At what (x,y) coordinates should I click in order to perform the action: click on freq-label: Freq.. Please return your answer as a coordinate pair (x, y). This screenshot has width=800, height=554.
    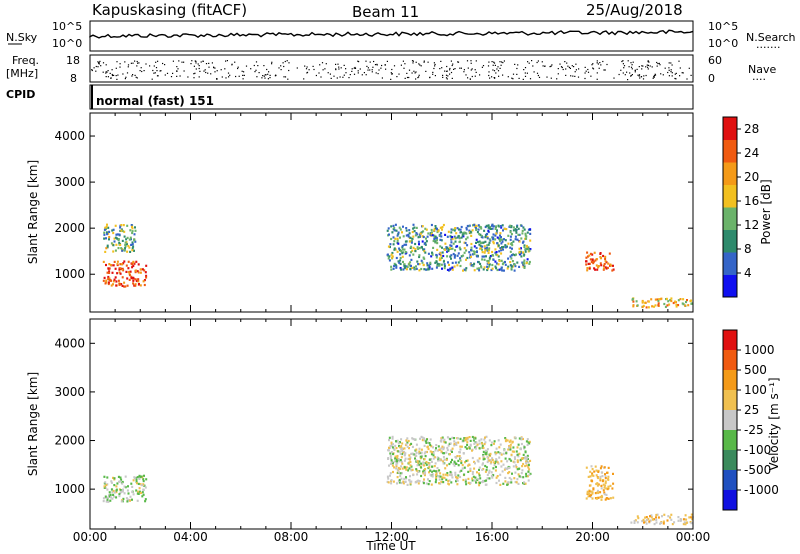
    Looking at the image, I should click on (25, 60).